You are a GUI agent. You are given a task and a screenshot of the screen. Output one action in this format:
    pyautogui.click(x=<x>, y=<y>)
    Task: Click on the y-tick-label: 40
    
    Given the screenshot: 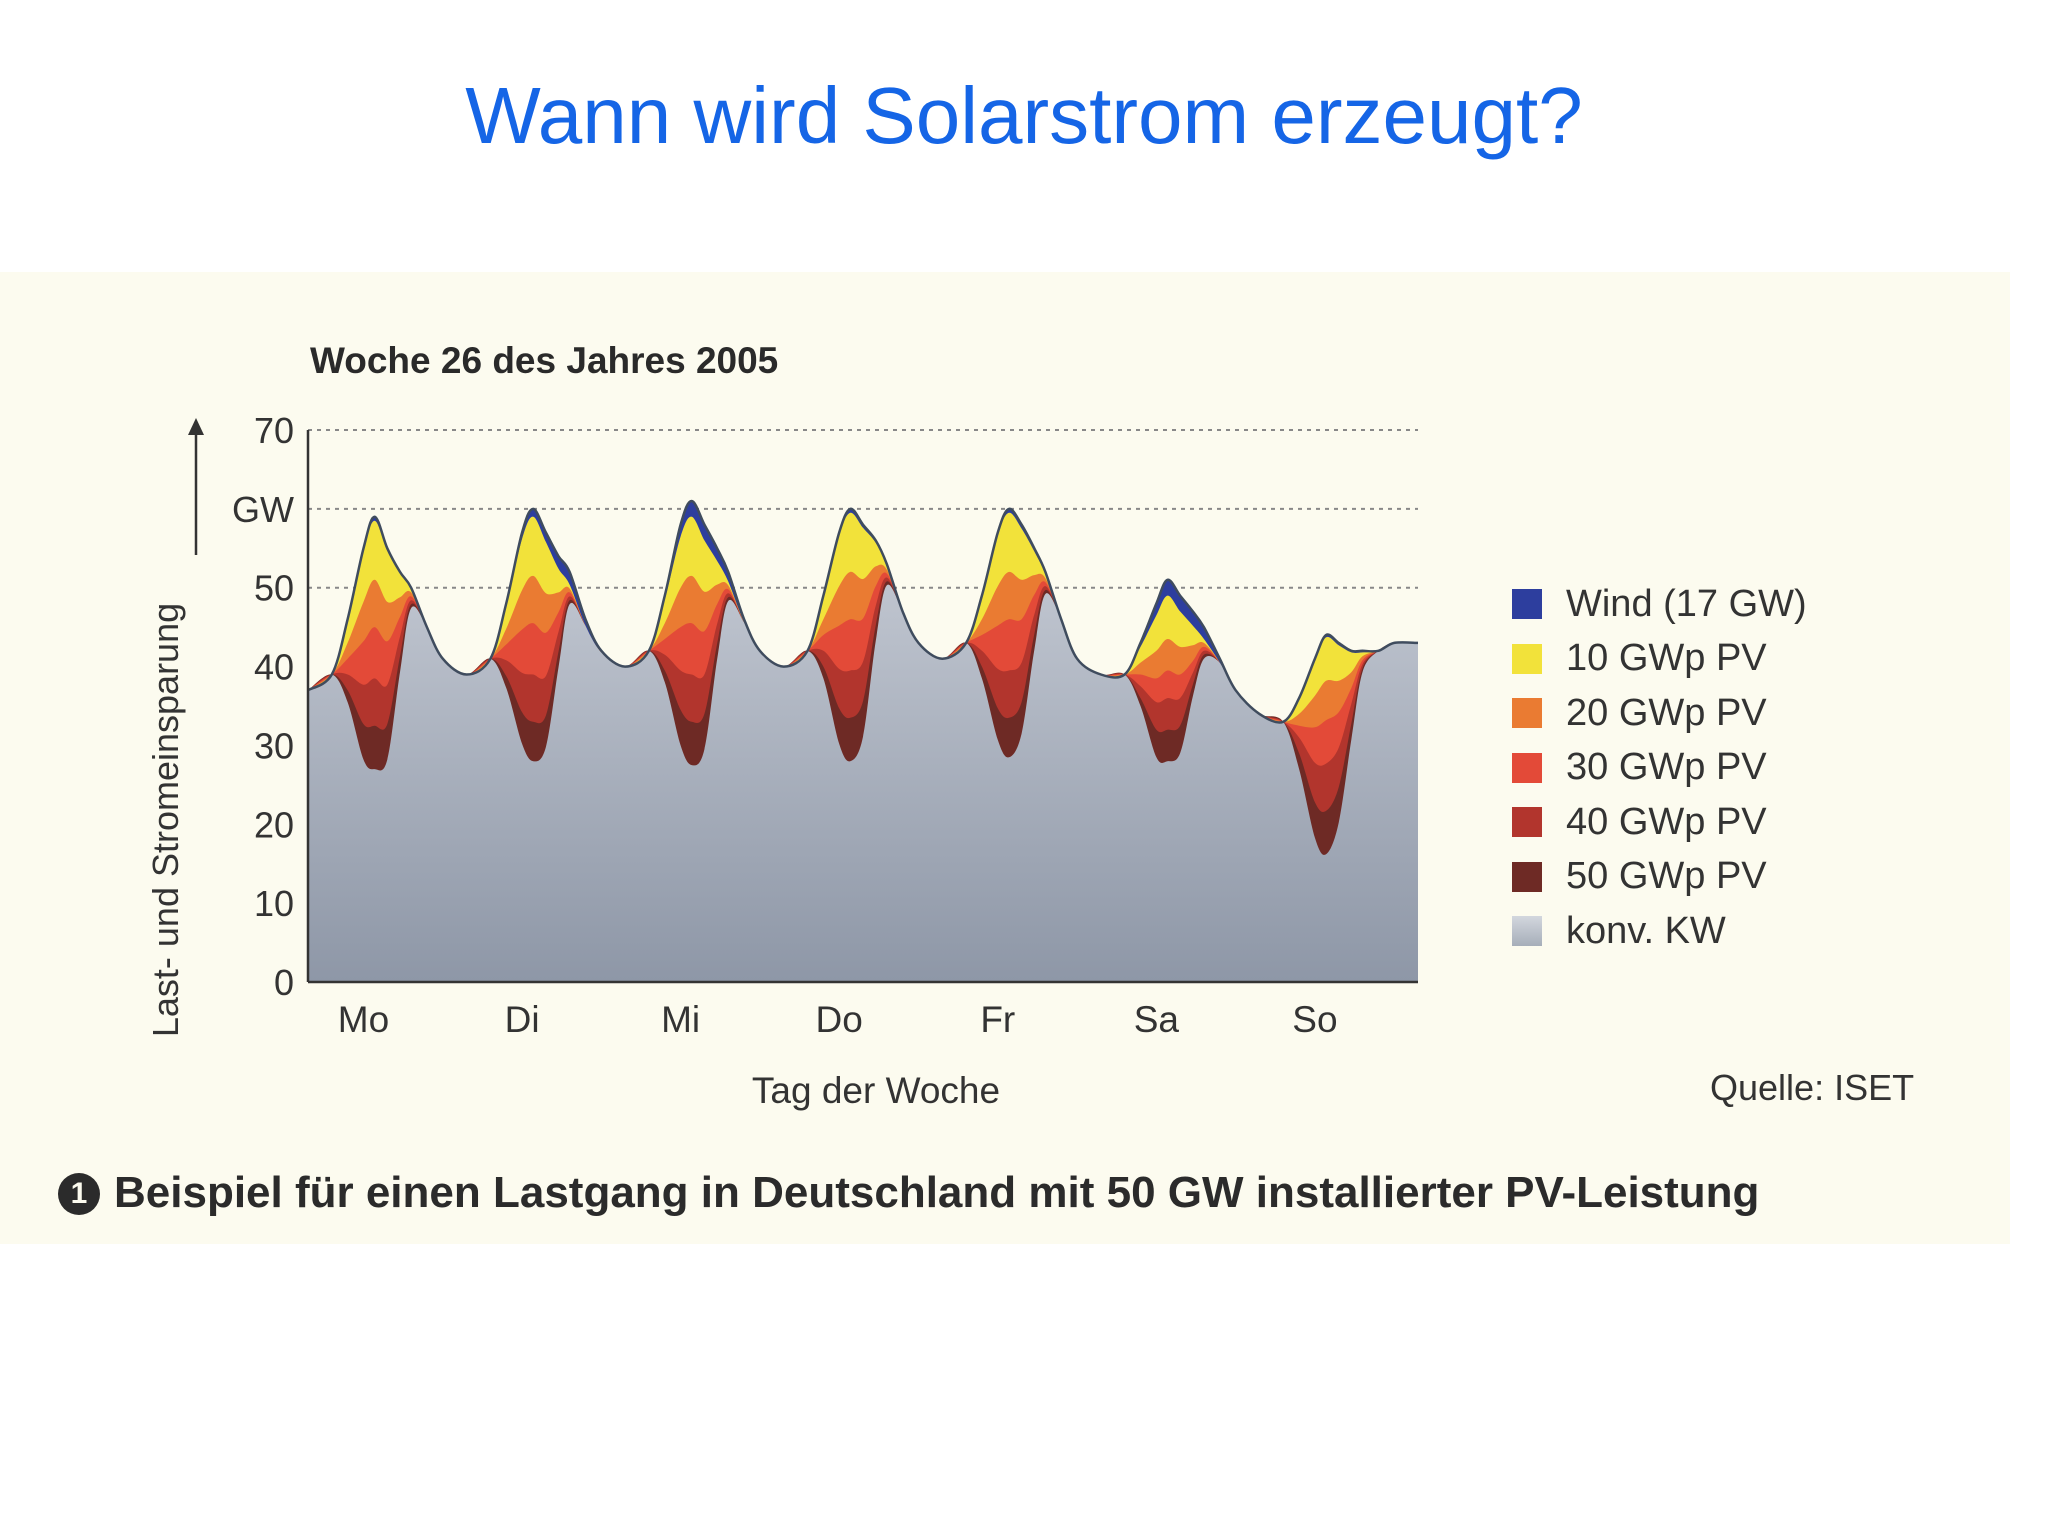 What is the action you would take?
    pyautogui.click(x=274, y=667)
    